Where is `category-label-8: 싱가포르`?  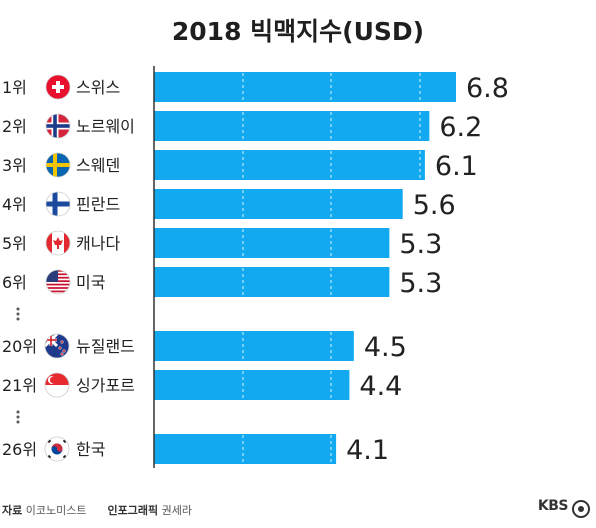
category-label-8: 싱가포르 is located at coordinates (105, 385).